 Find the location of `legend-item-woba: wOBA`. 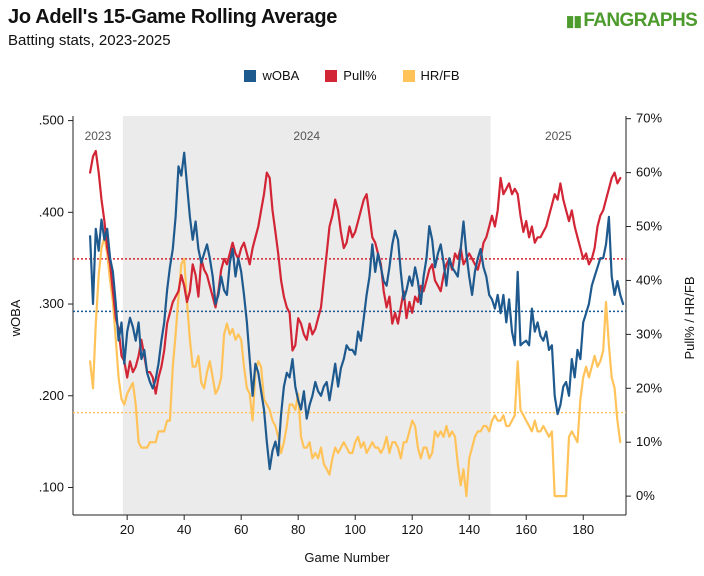

legend-item-woba: wOBA is located at coordinates (271, 75).